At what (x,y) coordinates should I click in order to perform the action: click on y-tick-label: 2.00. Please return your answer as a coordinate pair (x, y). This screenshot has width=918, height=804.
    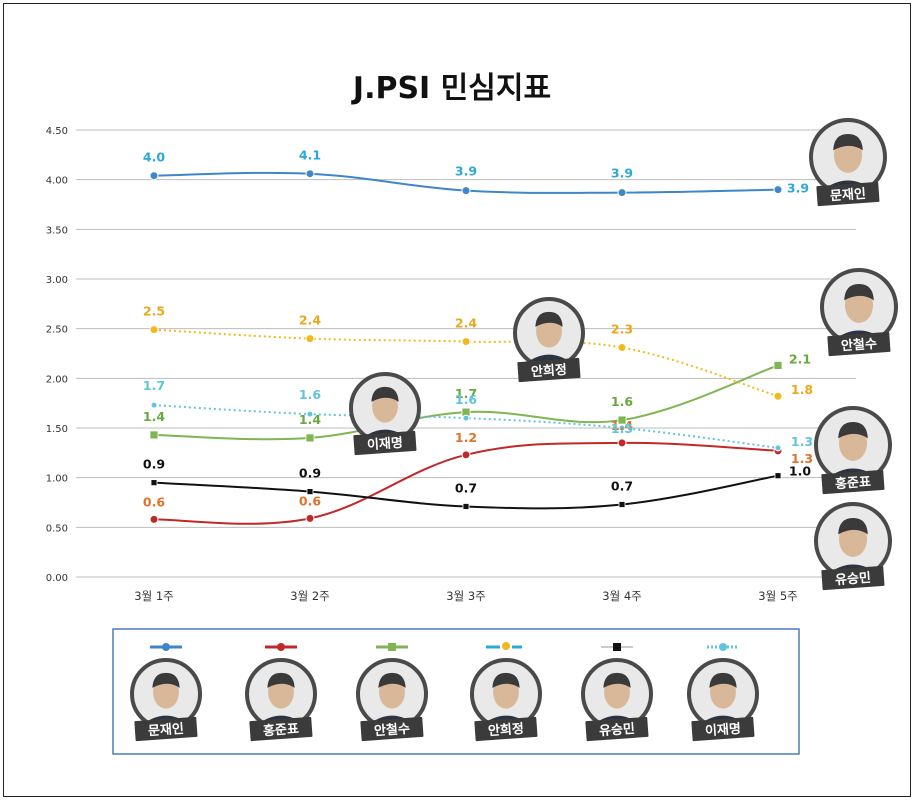
    Looking at the image, I should click on (57, 379).